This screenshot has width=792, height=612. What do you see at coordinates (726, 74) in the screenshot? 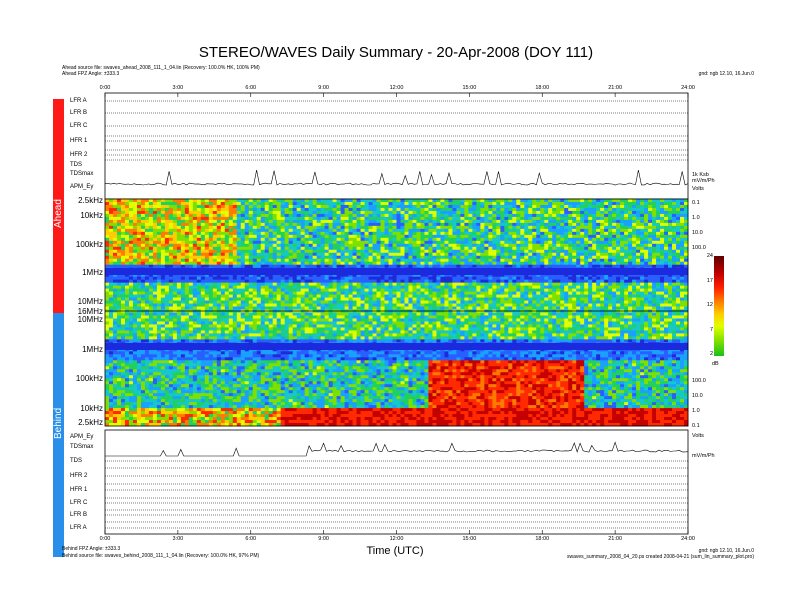
I see `ahead-version: gnd: ngb 12.10, 16.Jun.0` at bounding box center [726, 74].